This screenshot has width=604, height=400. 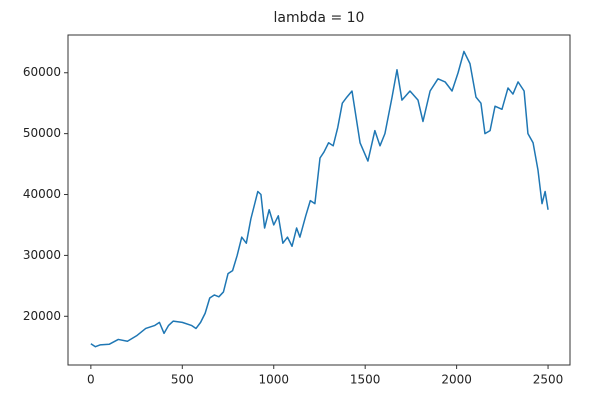 I want to click on x-tick-label: 500, so click(x=182, y=380).